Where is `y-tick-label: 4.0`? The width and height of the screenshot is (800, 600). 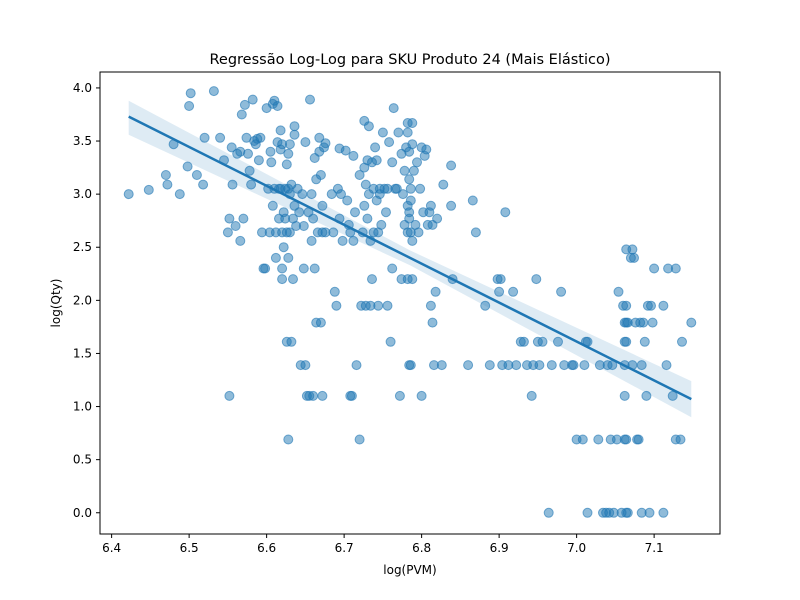
y-tick-label: 4.0 is located at coordinates (82, 88).